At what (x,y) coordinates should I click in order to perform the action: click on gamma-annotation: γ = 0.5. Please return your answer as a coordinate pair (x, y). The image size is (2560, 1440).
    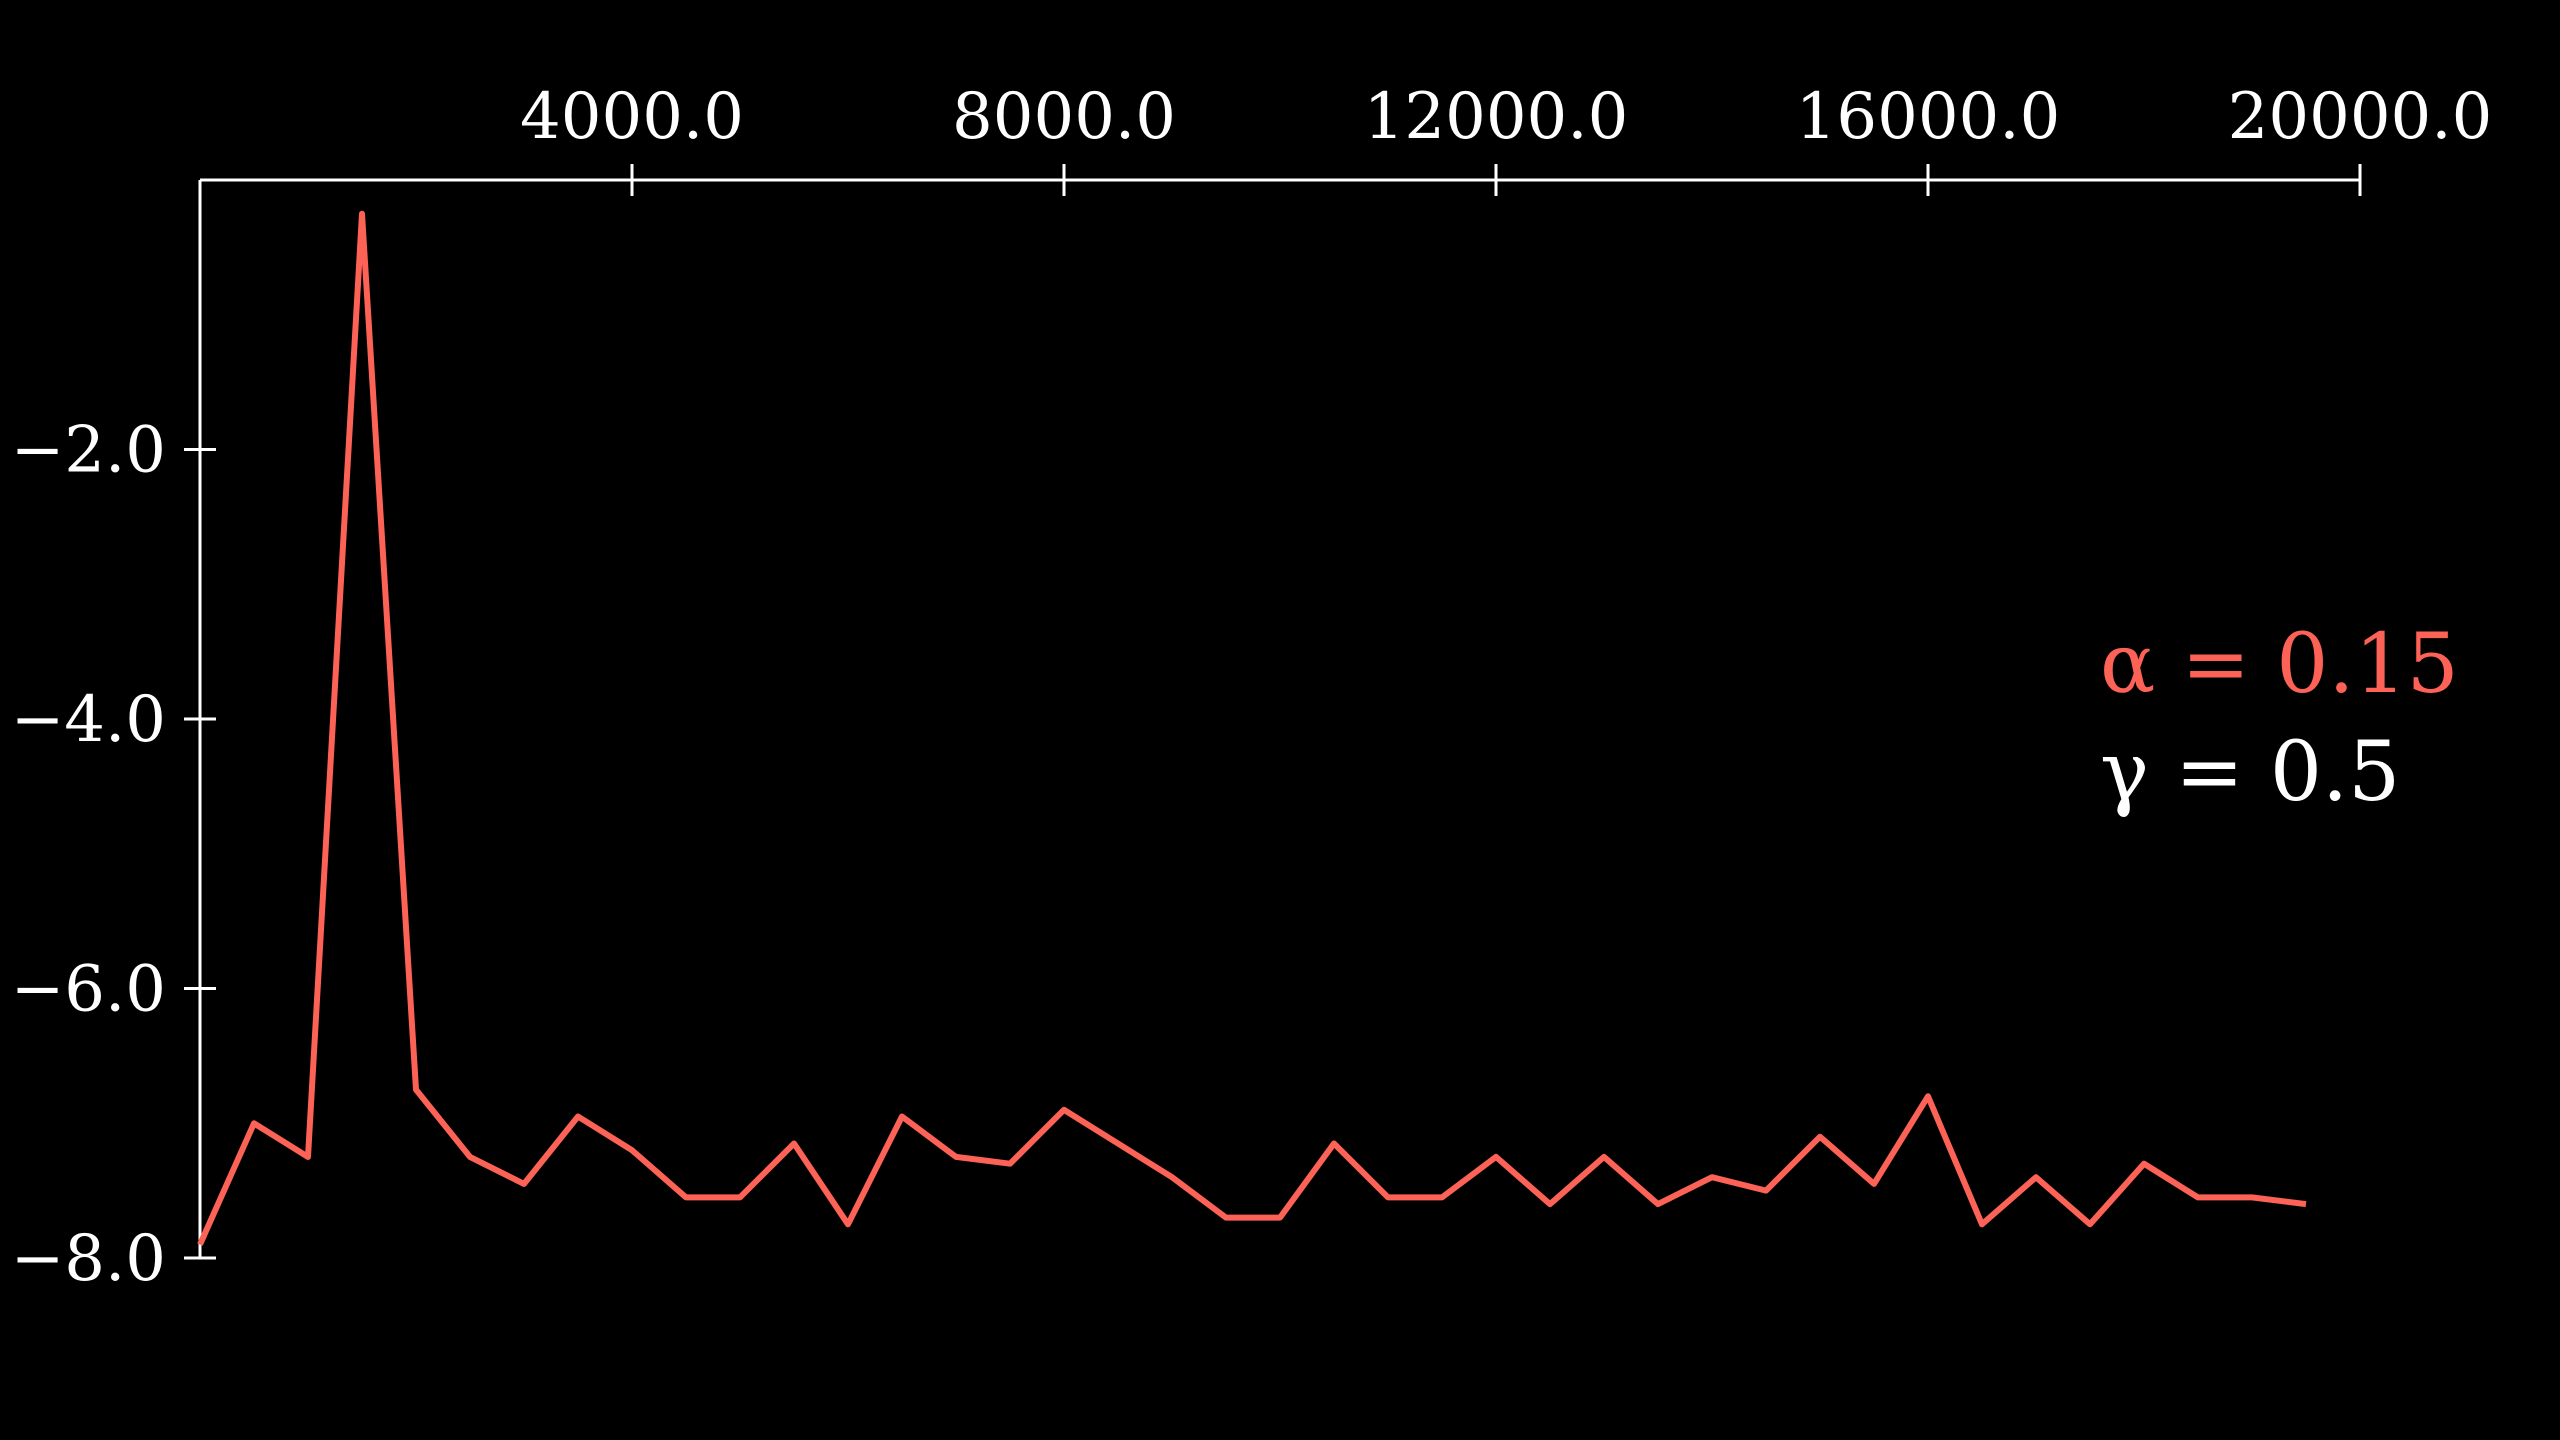
    Looking at the image, I should click on (2250, 772).